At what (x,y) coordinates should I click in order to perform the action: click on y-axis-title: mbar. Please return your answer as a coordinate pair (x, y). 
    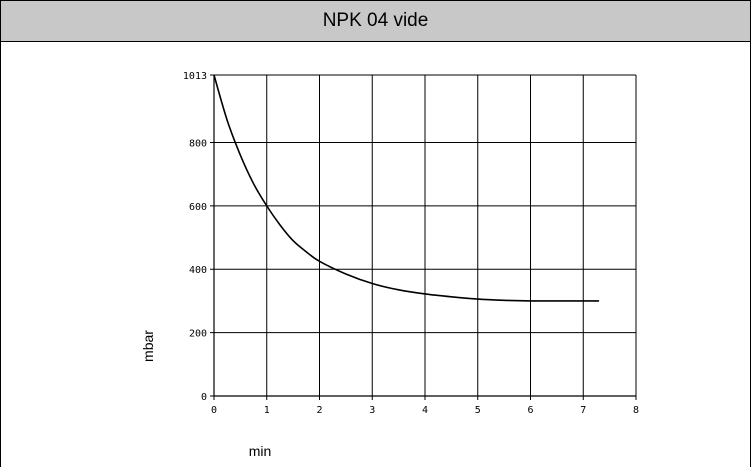
    Looking at the image, I should click on (148, 346).